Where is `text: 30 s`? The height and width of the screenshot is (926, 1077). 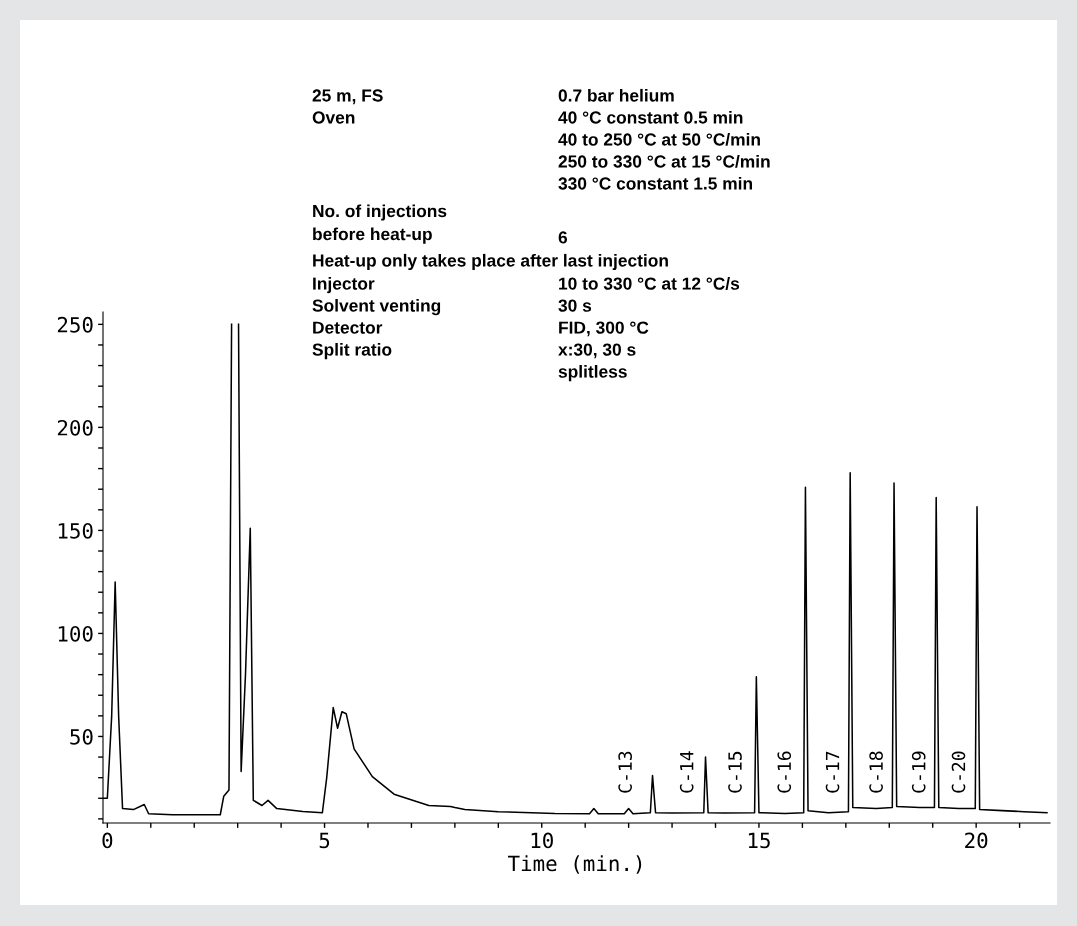
text: 30 s is located at coordinates (575, 305).